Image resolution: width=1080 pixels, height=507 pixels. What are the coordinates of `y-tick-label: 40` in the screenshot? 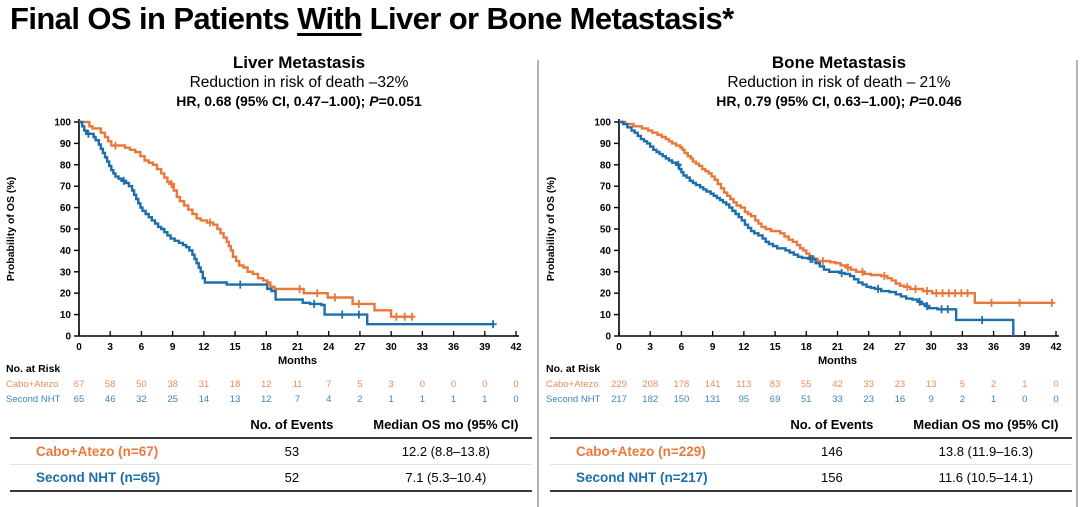 It's located at (606, 251).